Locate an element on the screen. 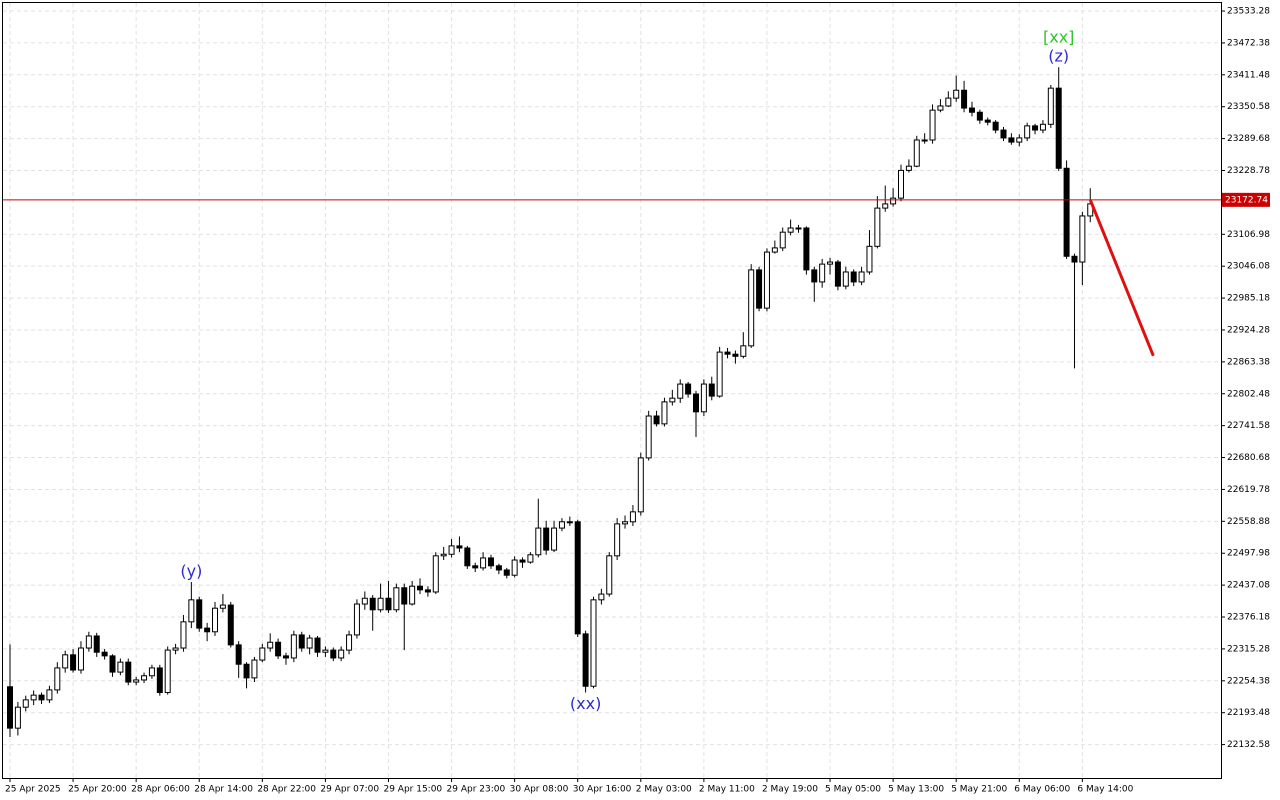 This screenshot has height=800, width=1280. x-tick-label: 29 Apr 23:00 is located at coordinates (476, 790).